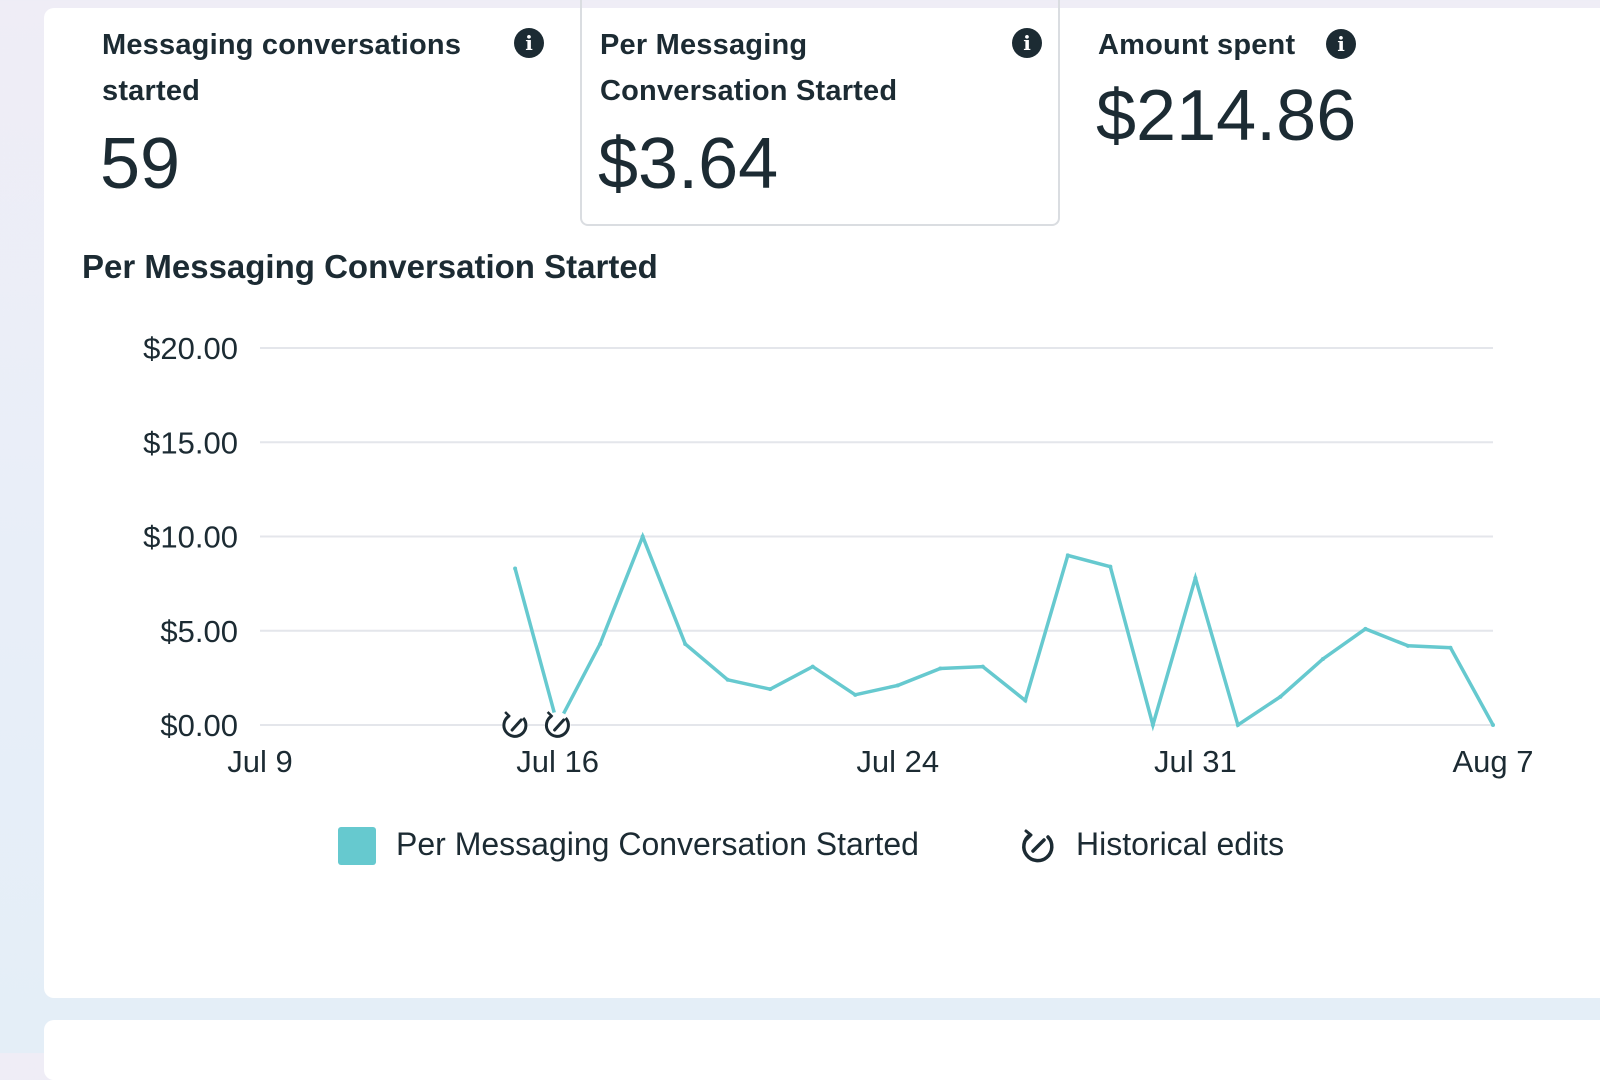  What do you see at coordinates (190, 348) in the screenshot?
I see `y-tick-label: $20.00` at bounding box center [190, 348].